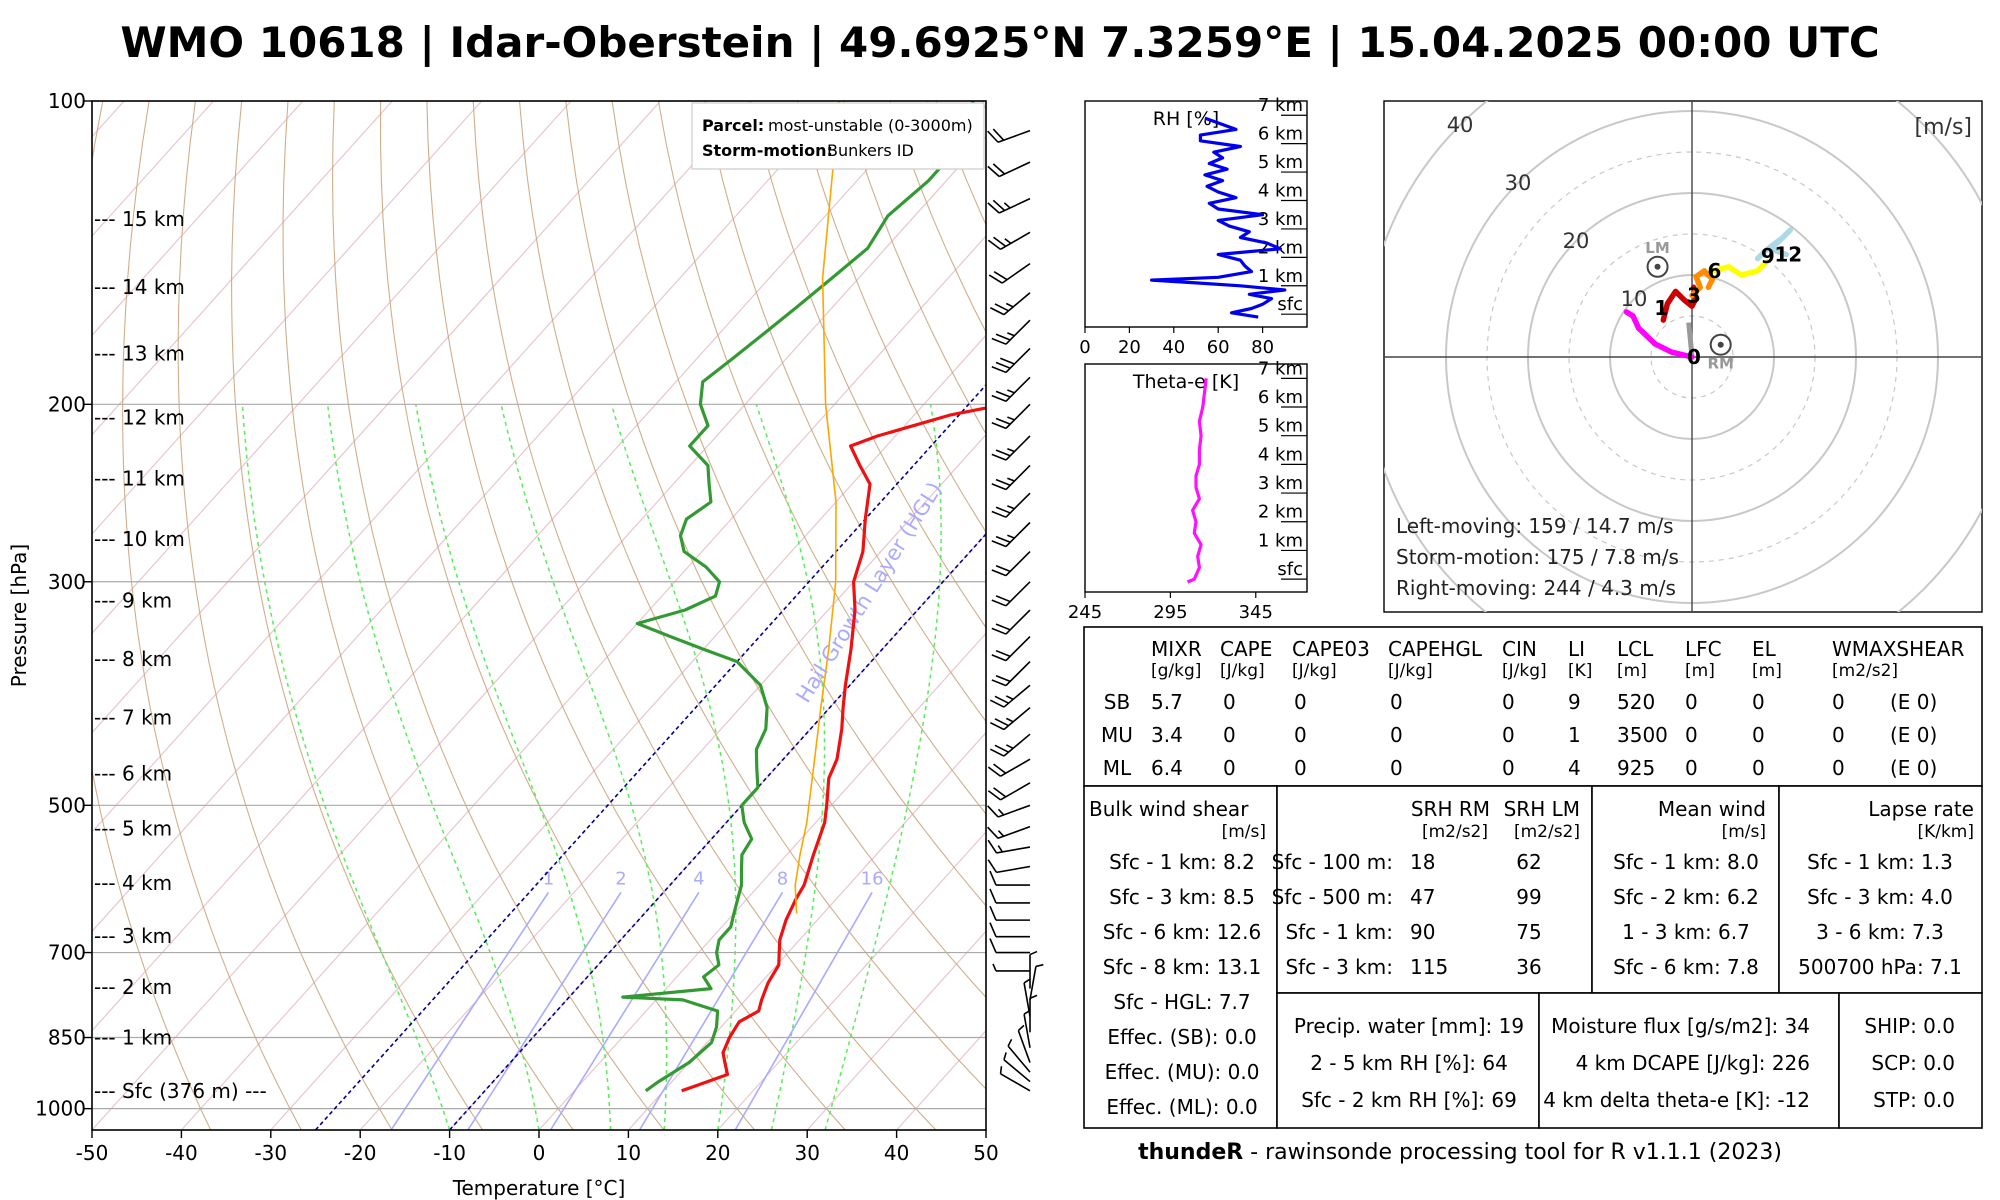 The height and width of the screenshot is (1200, 2000). What do you see at coordinates (1528, 967) in the screenshot?
I see `srh-lm-value: 36` at bounding box center [1528, 967].